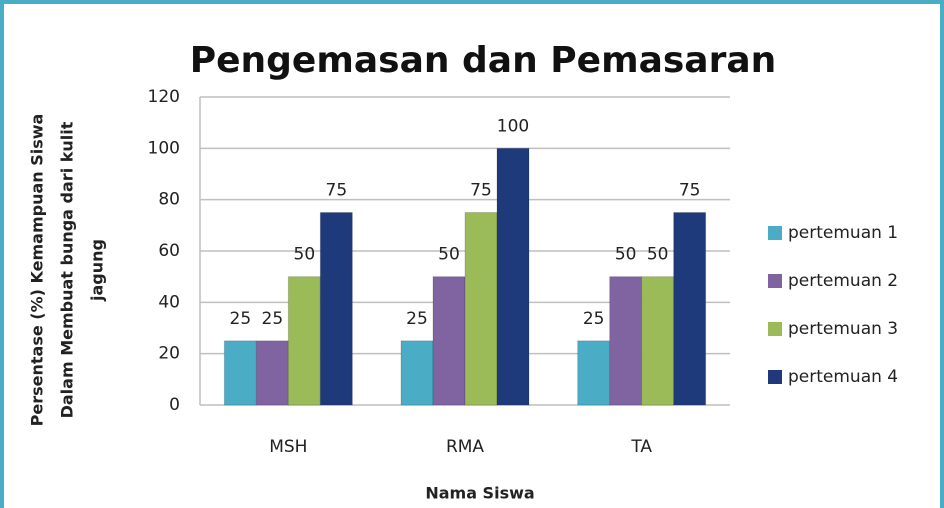  I want to click on chart-title: Pengemasan dan Pemasaran, so click(483, 60).